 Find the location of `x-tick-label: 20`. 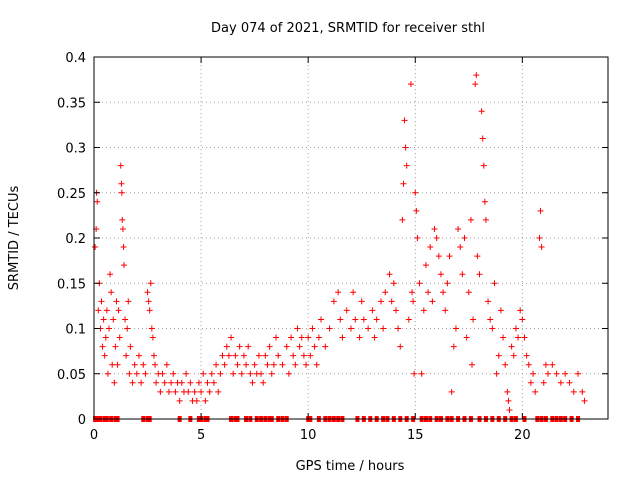

x-tick-label: 20 is located at coordinates (522, 435).